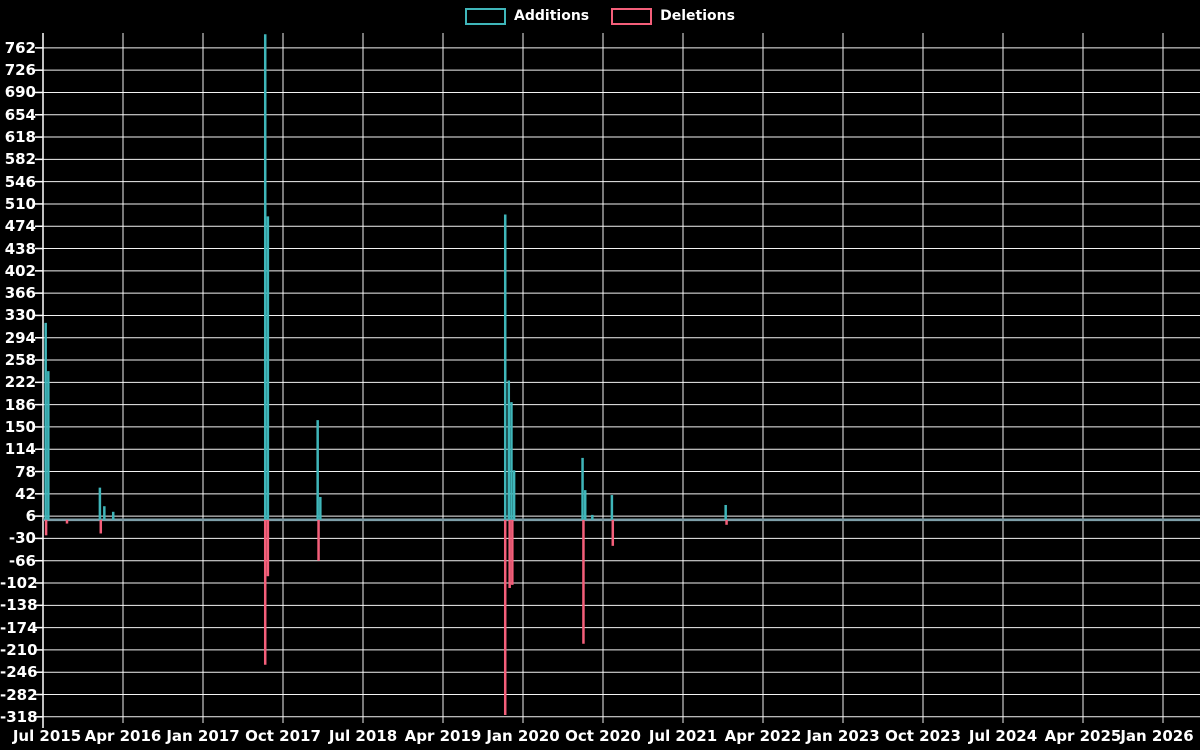  What do you see at coordinates (697, 16) in the screenshot?
I see `legend-label-deletions: Deletions` at bounding box center [697, 16].